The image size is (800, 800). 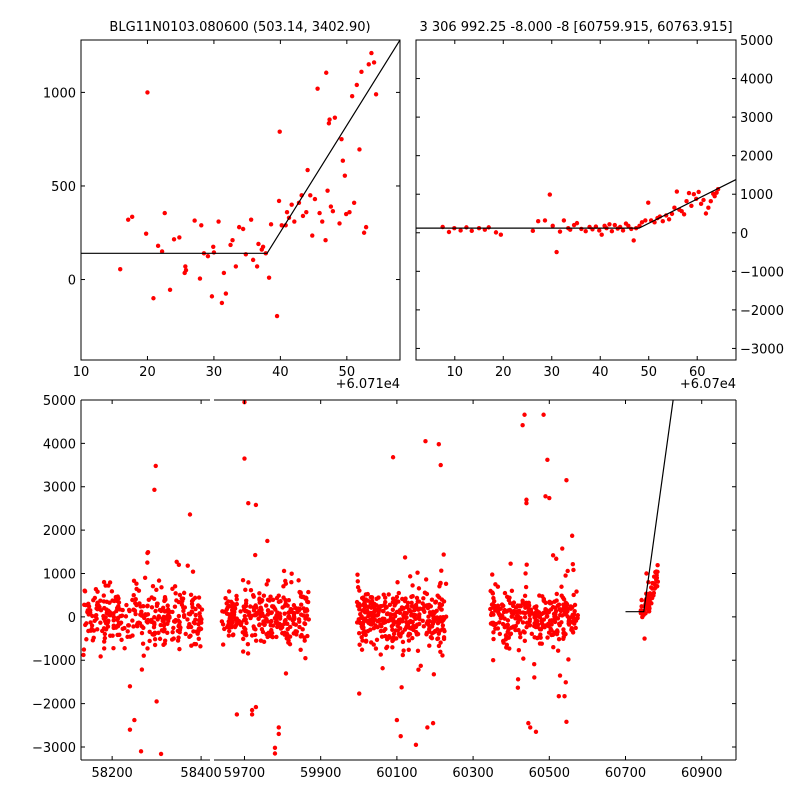 I want to click on y-tick-label: −1000, so click(x=54, y=661).